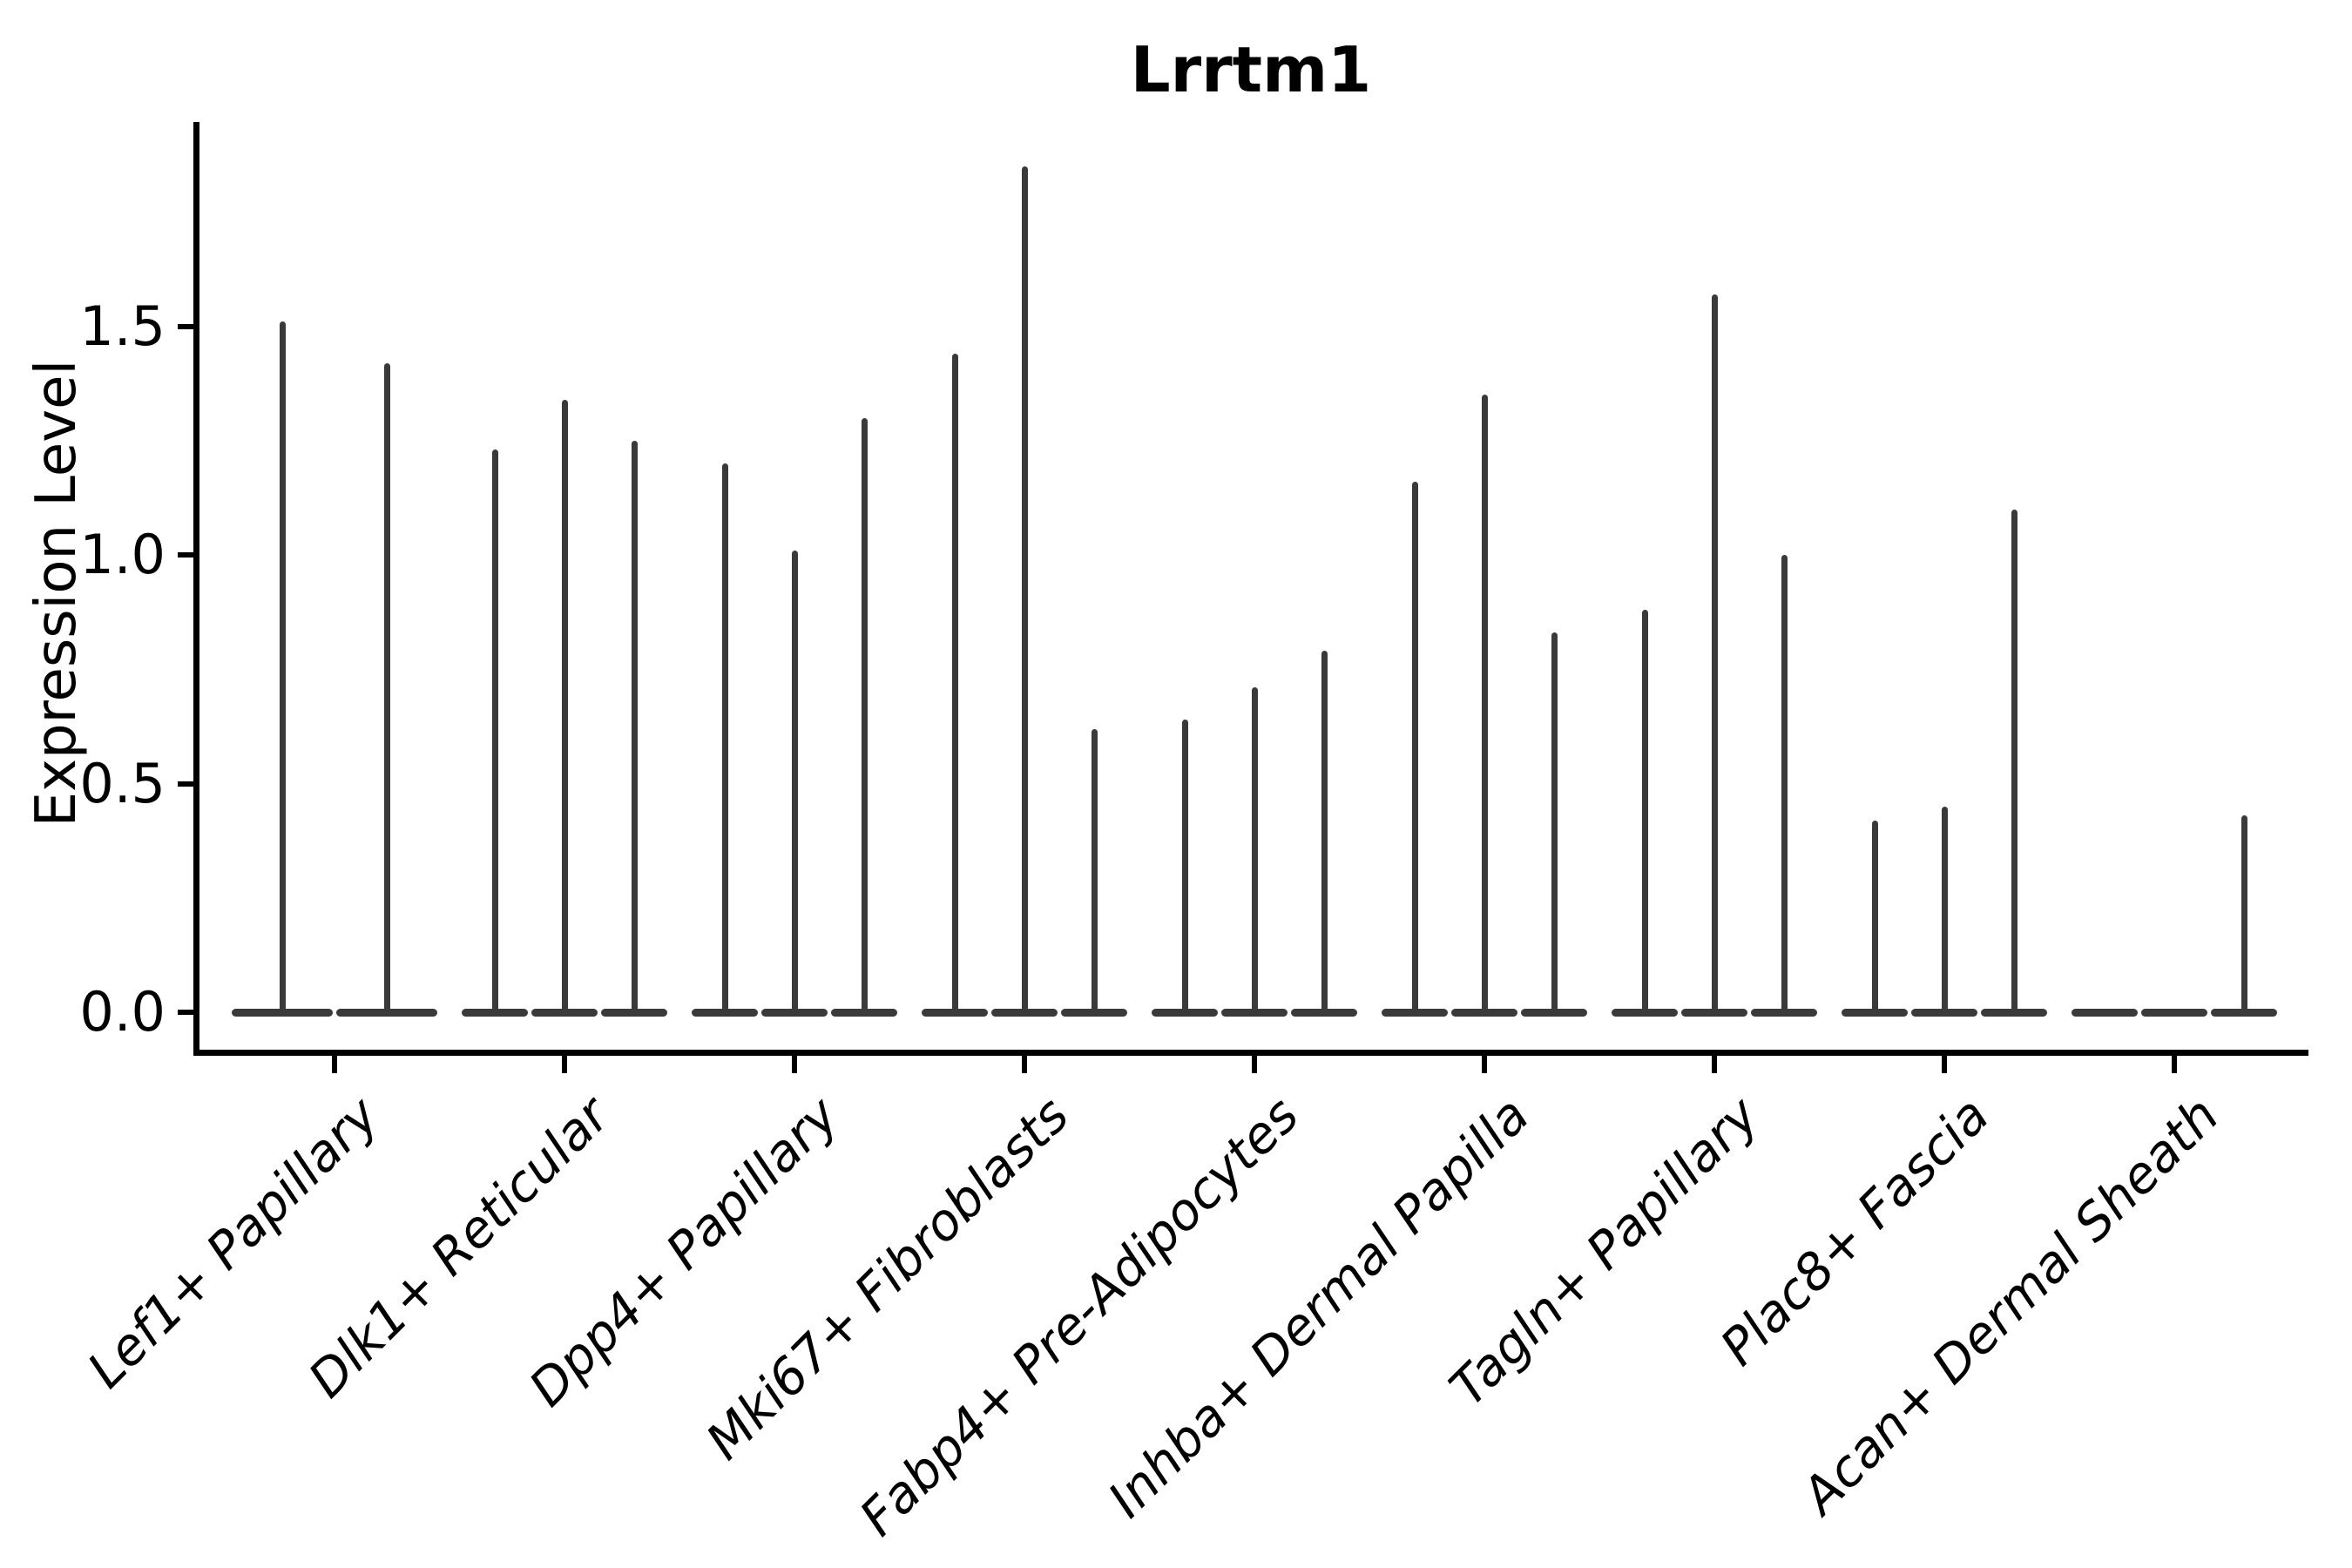 This screenshot has height=1568, width=2352. I want to click on y-tick-label: 1.0, so click(122, 554).